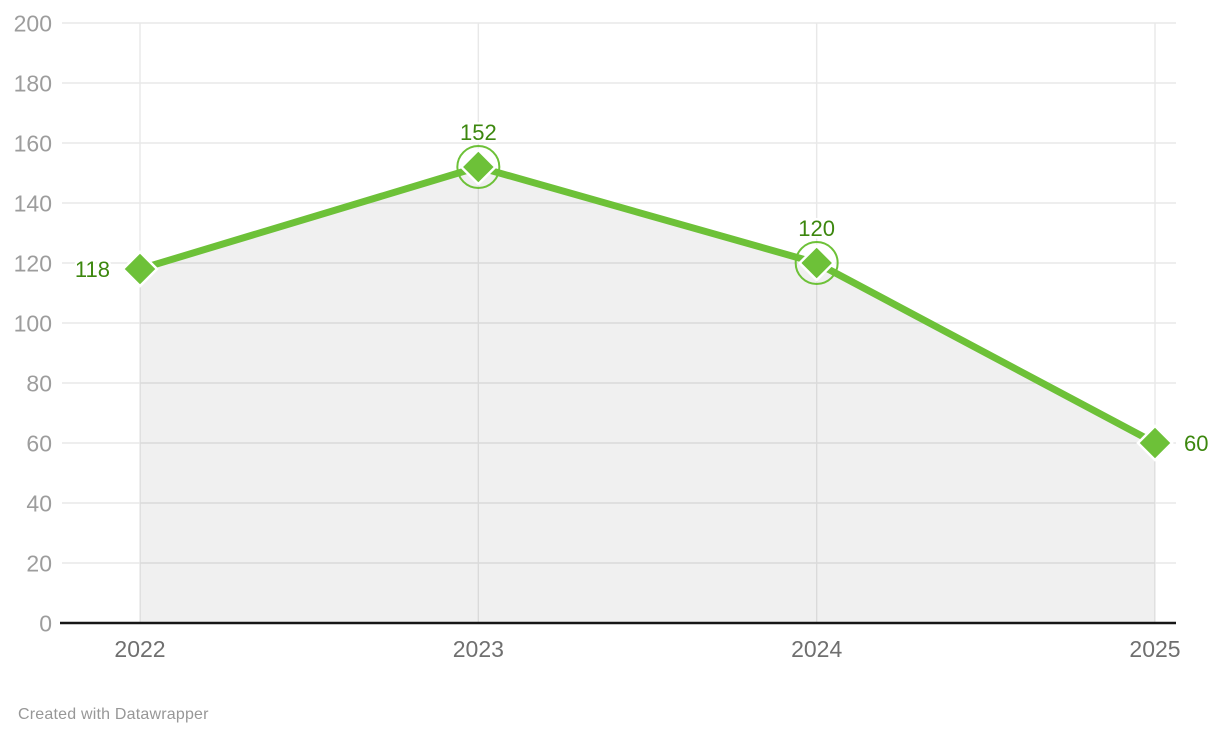  What do you see at coordinates (33, 24) in the screenshot?
I see `y-tick-label: 200` at bounding box center [33, 24].